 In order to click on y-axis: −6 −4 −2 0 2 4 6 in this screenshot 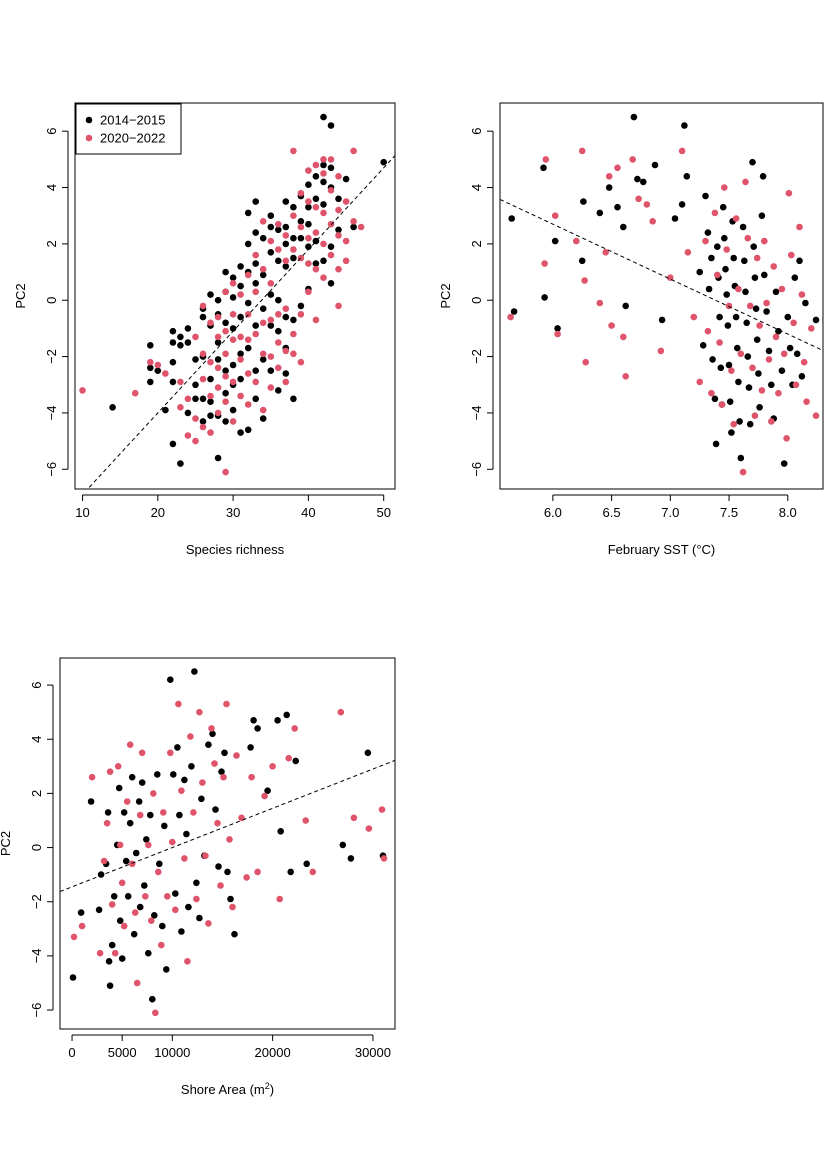, I will do `click(481, 302)`.